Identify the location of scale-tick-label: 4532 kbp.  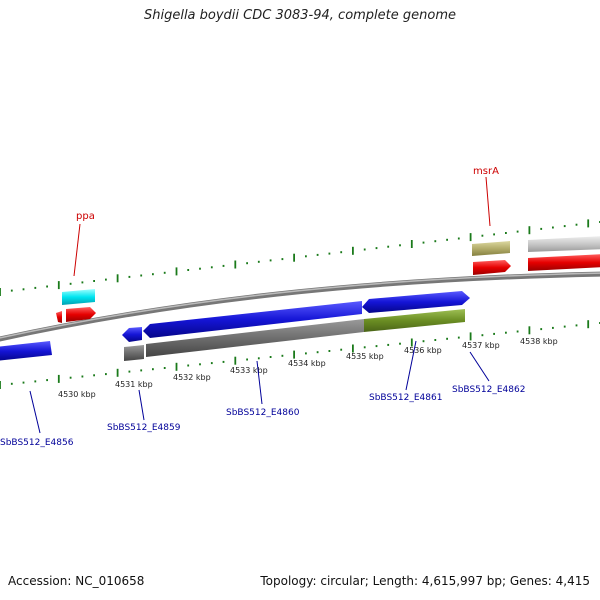
(192, 377).